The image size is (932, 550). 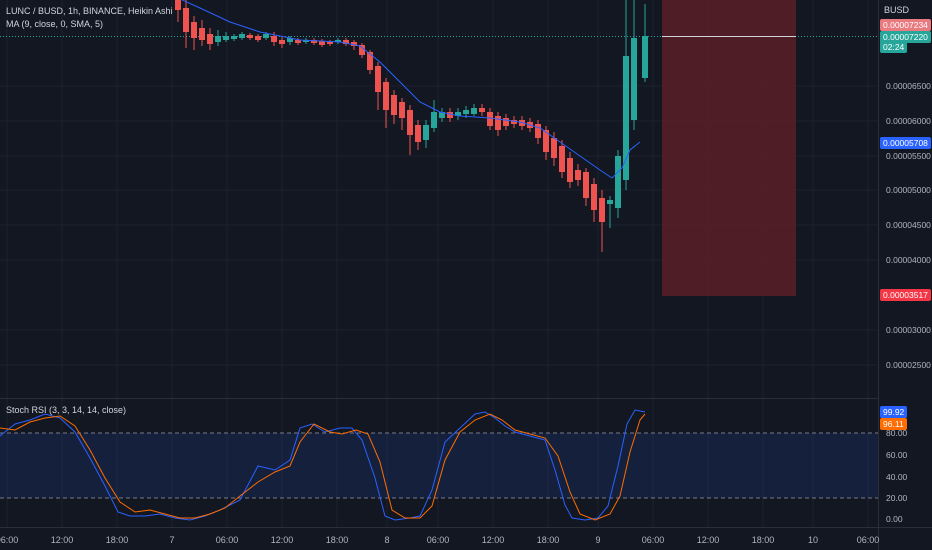 I want to click on time-tick: 8, so click(x=386, y=540).